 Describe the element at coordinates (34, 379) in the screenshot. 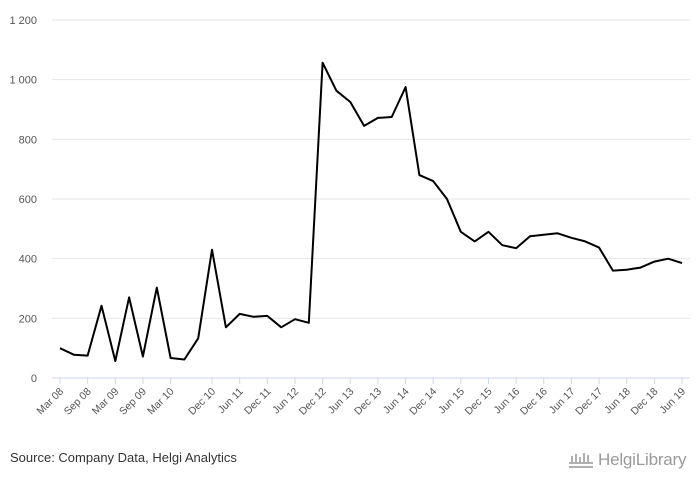

I see `y-tick-label: 0` at that location.